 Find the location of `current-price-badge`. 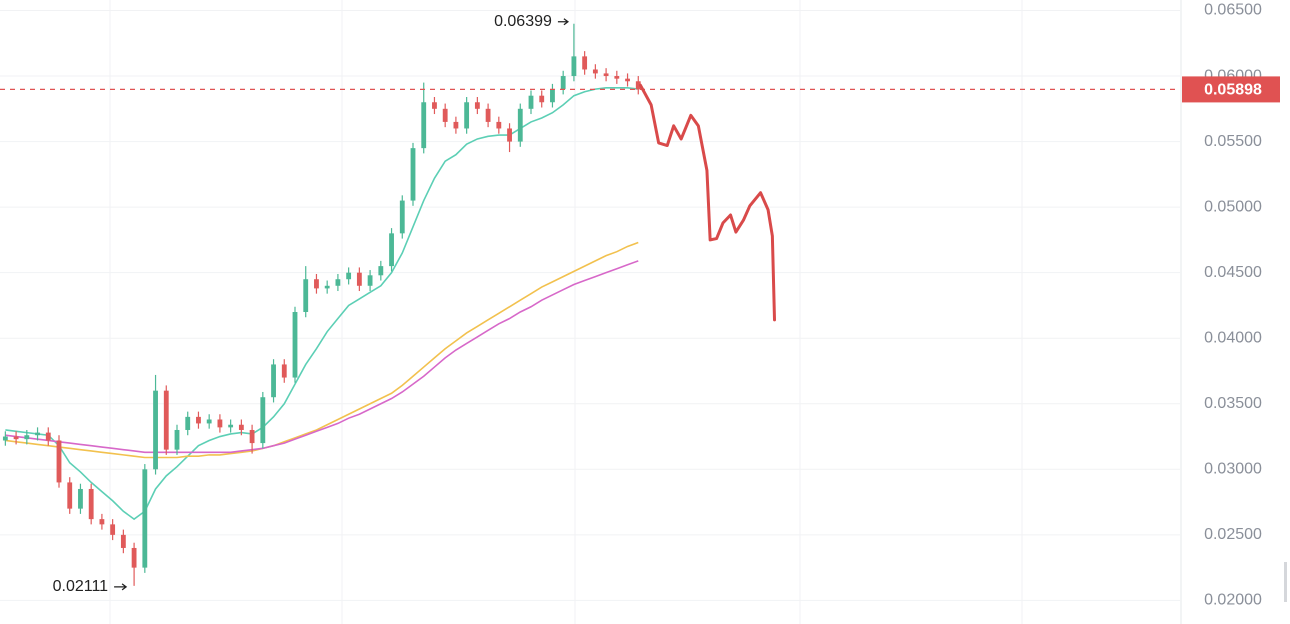

current-price-badge is located at coordinates (1231, 89).